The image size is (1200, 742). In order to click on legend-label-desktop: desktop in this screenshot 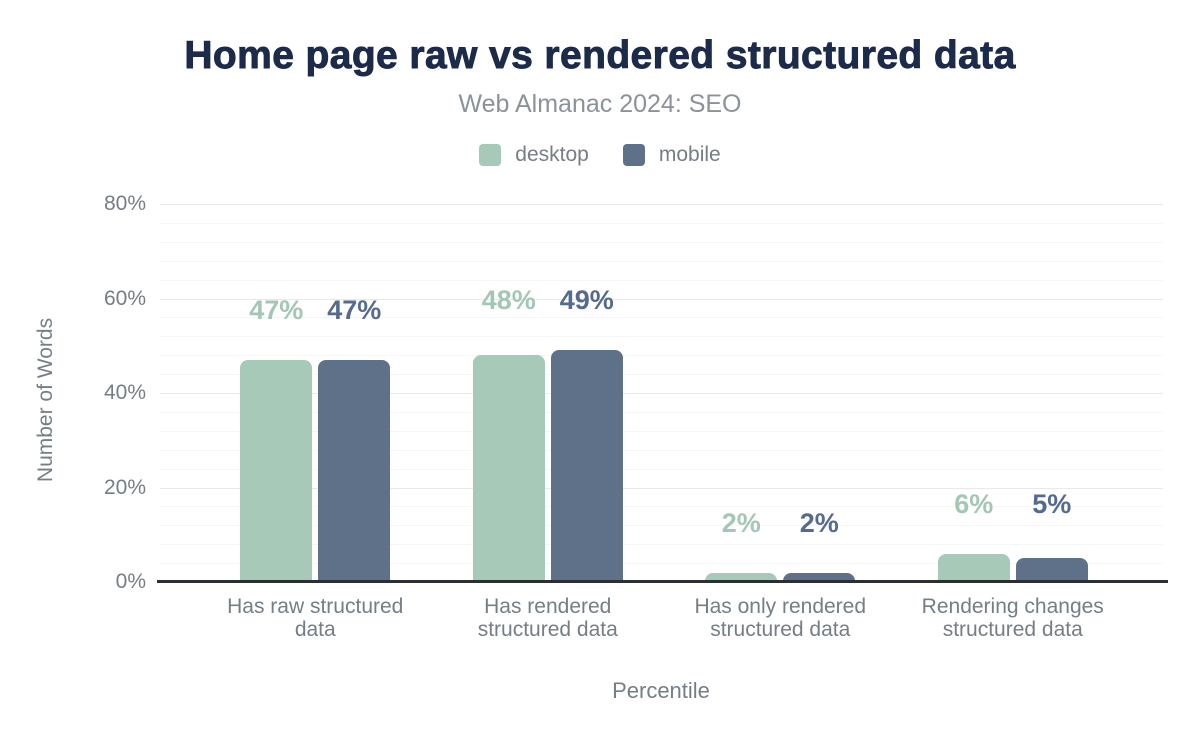, I will do `click(552, 154)`.